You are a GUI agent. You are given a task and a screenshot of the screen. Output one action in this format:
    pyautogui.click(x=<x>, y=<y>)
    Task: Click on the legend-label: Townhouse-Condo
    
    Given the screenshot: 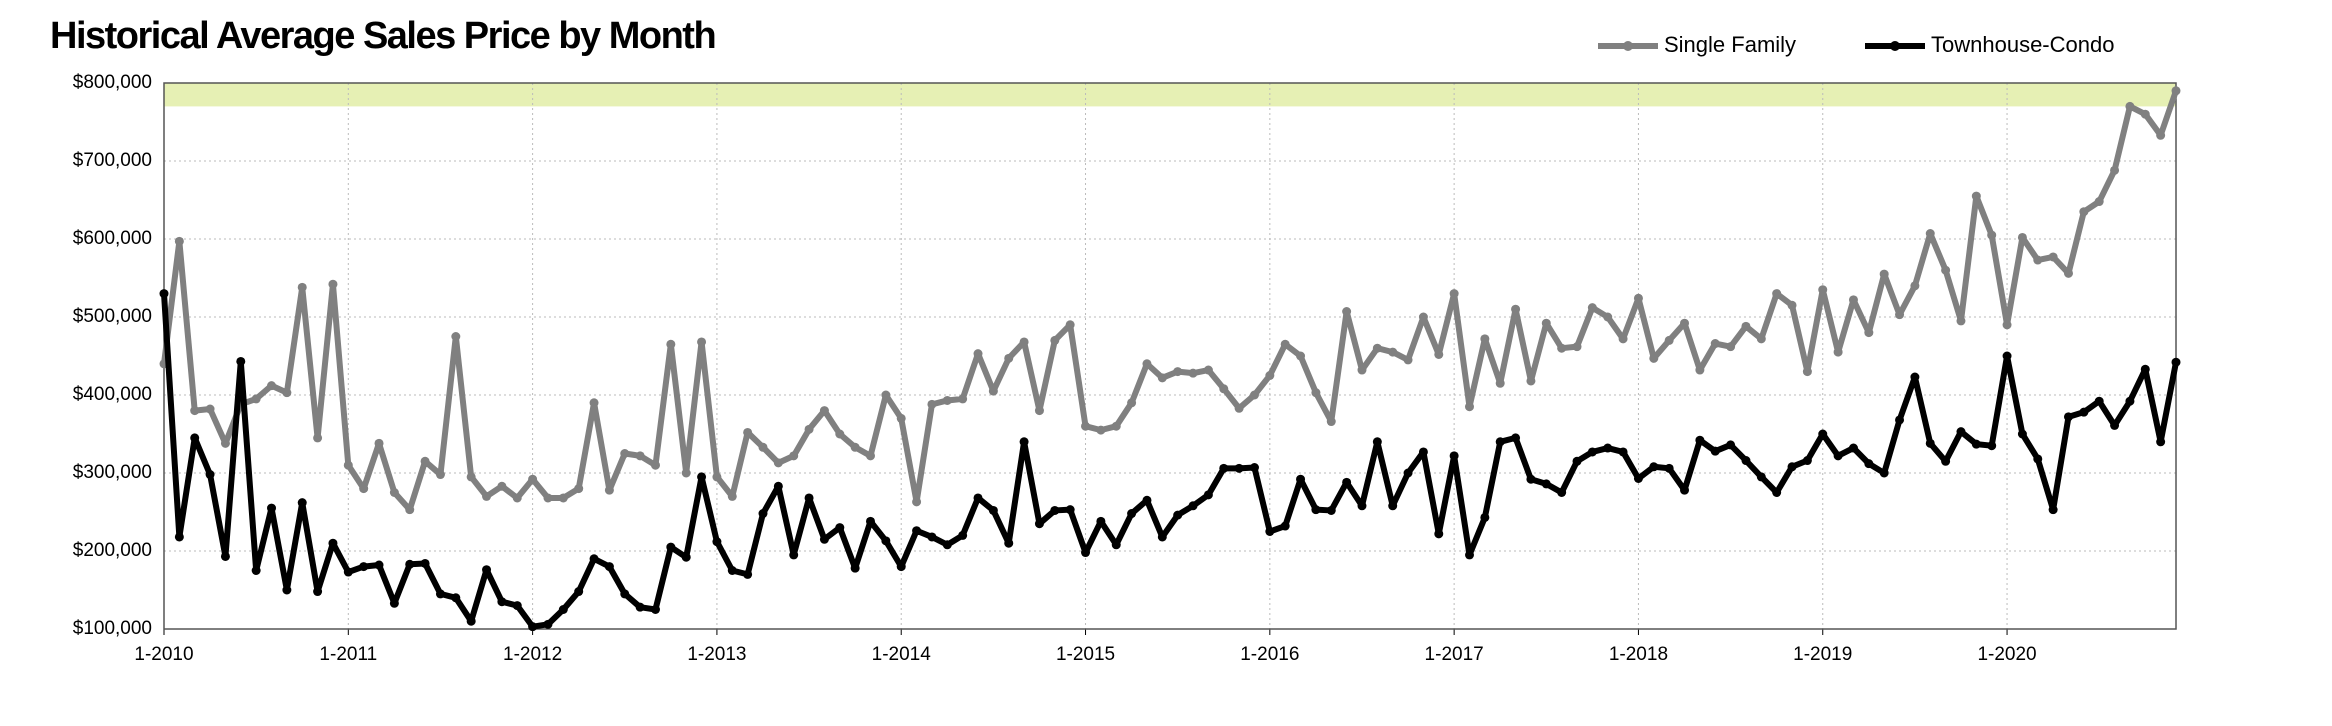 What is the action you would take?
    pyautogui.click(x=2022, y=44)
    